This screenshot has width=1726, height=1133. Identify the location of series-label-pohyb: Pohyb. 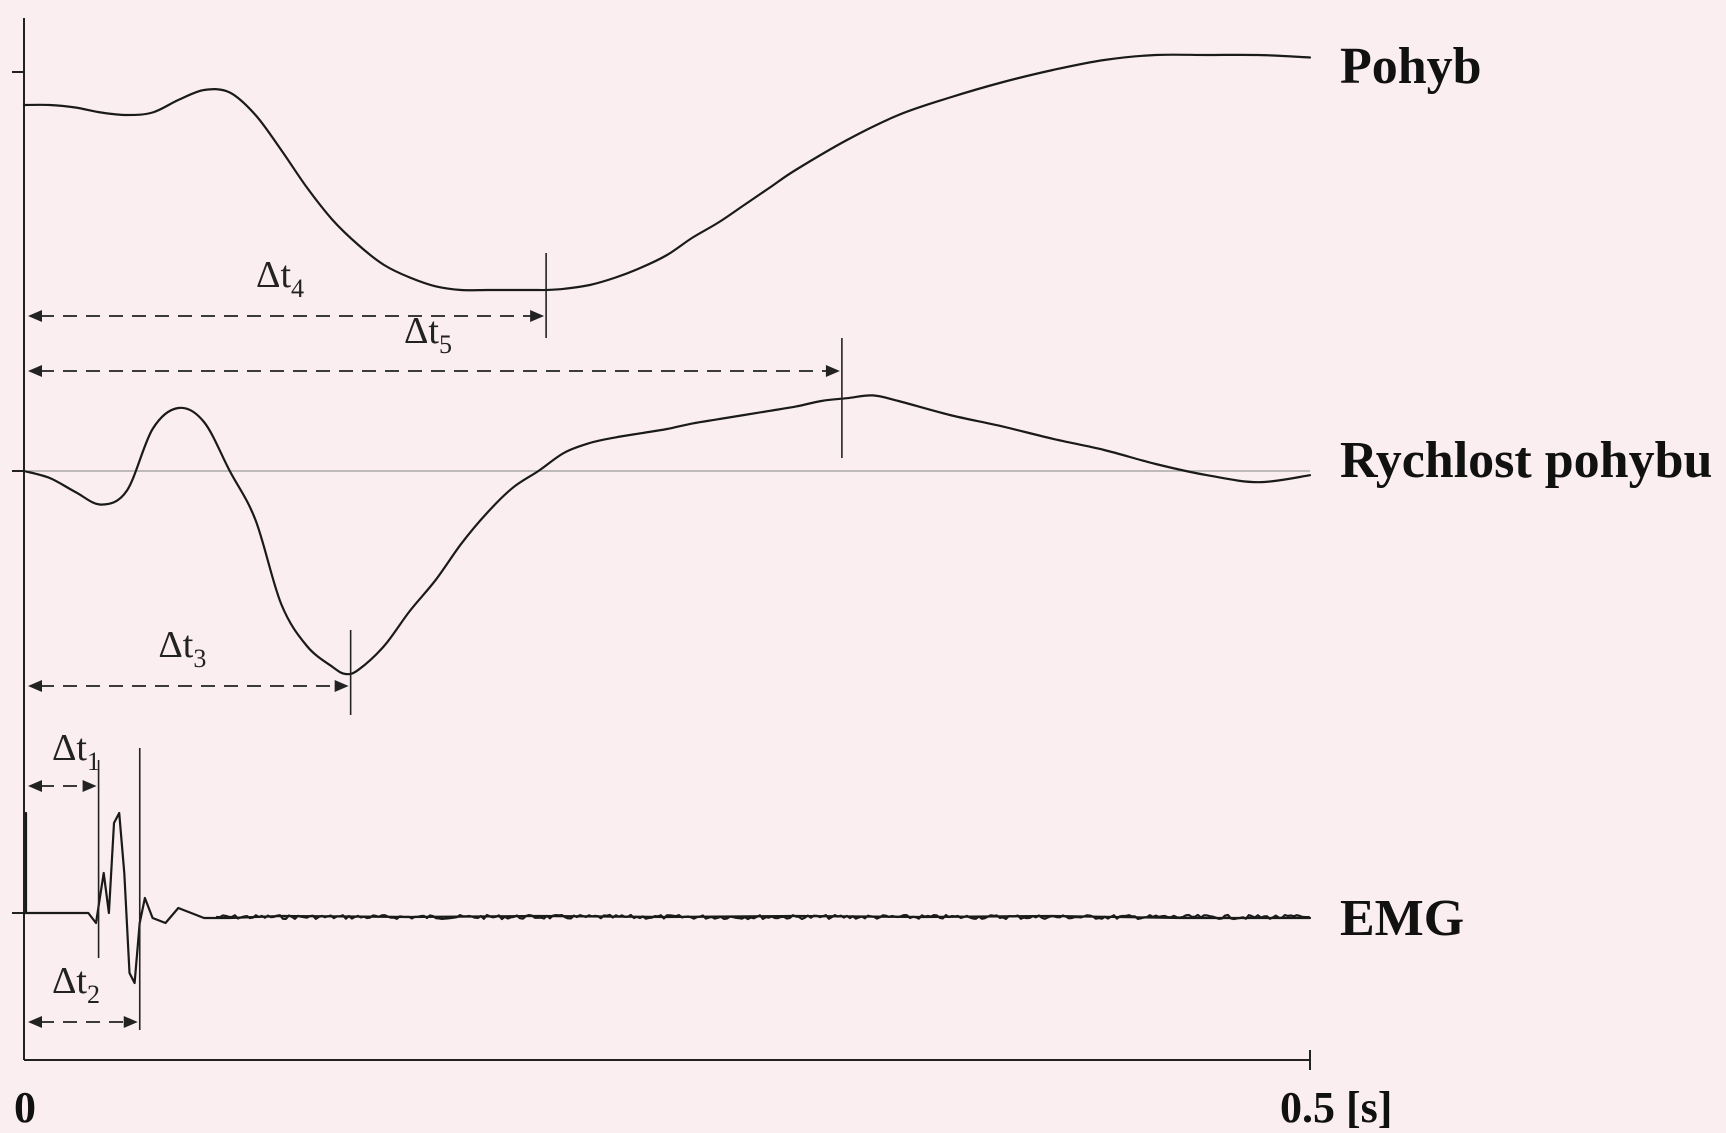
(1411, 66).